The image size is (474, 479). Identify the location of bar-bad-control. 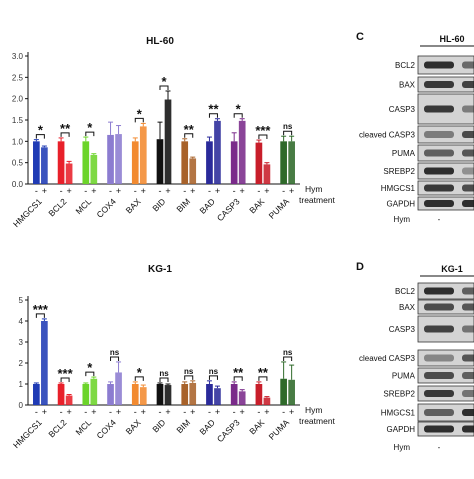
(209, 162).